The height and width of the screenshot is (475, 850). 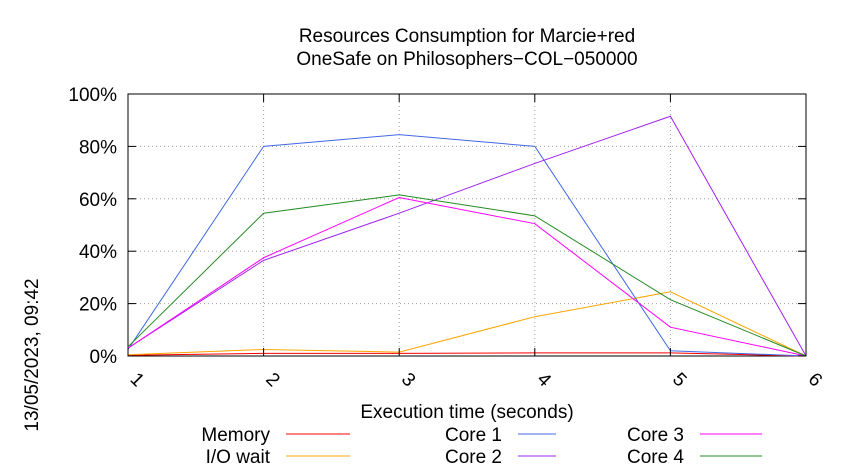 I want to click on y-tick-label: 40%, so click(x=98, y=252).